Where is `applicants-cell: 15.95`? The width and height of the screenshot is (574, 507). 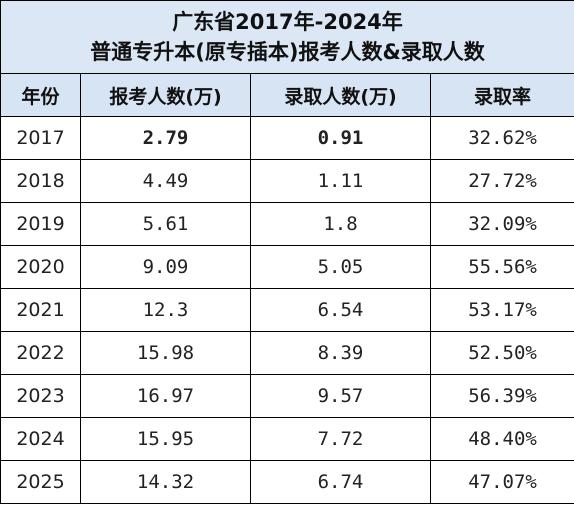
applicants-cell: 15.95 is located at coordinates (165, 439).